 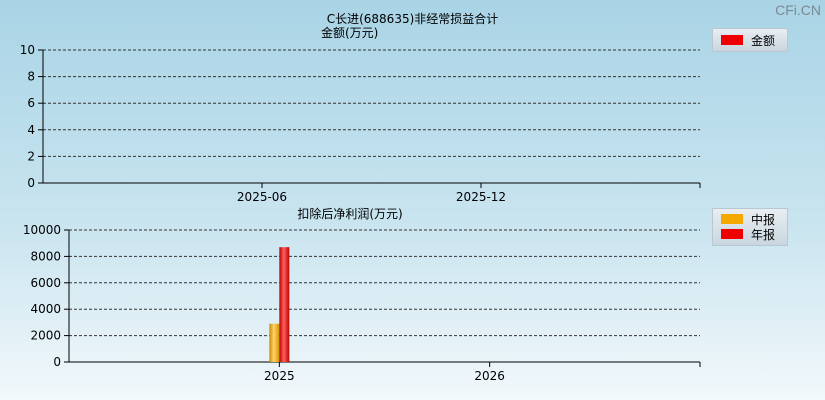 What do you see at coordinates (45, 309) in the screenshot?
I see `chart2-ytick-label: 4000` at bounding box center [45, 309].